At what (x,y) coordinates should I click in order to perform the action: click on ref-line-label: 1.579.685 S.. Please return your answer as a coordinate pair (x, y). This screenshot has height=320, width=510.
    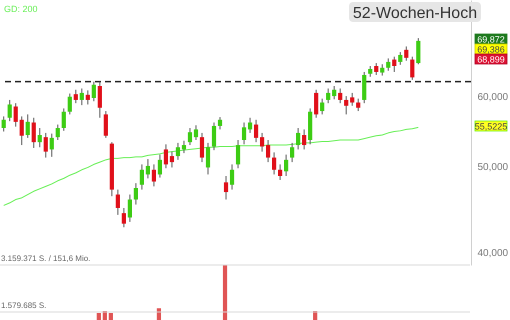
    Looking at the image, I should click on (23, 305).